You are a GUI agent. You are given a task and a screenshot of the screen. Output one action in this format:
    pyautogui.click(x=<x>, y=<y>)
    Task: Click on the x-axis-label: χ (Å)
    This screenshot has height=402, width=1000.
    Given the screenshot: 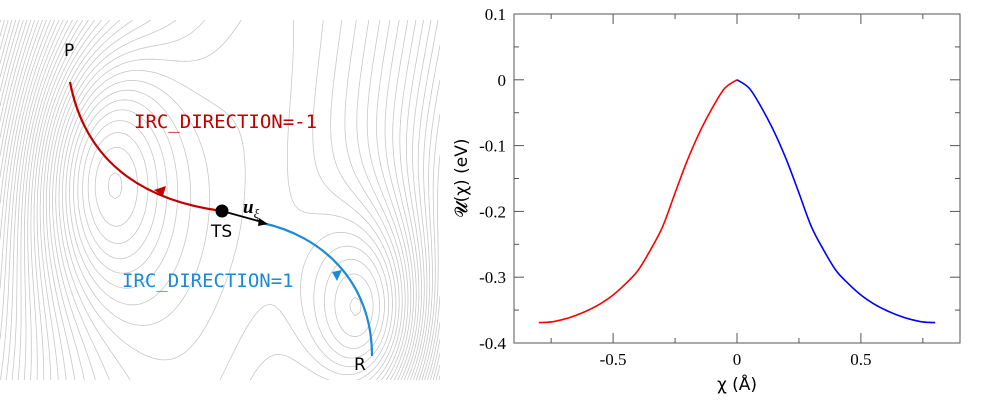 What is the action you would take?
    pyautogui.click(x=737, y=384)
    